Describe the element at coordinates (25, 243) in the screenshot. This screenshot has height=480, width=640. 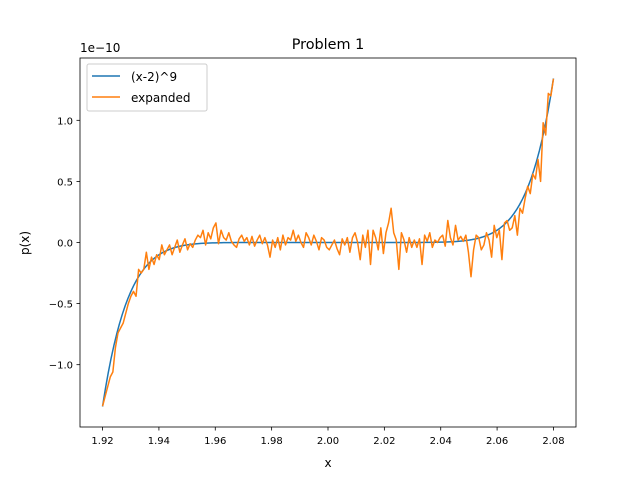
I see `y-axis-label: p(x)` at that location.